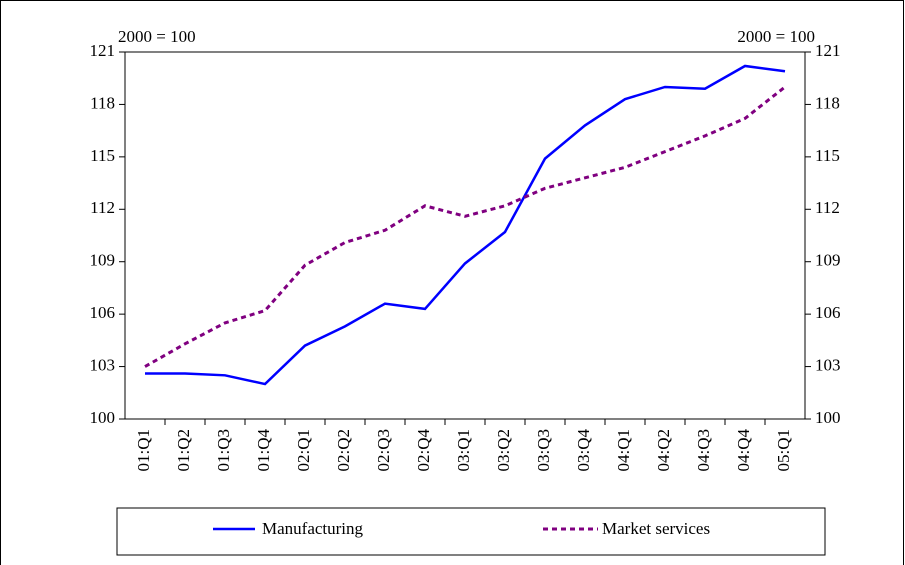 The height and width of the screenshot is (565, 905). Describe the element at coordinates (313, 528) in the screenshot. I see `legend-label: Manufacturing` at that location.